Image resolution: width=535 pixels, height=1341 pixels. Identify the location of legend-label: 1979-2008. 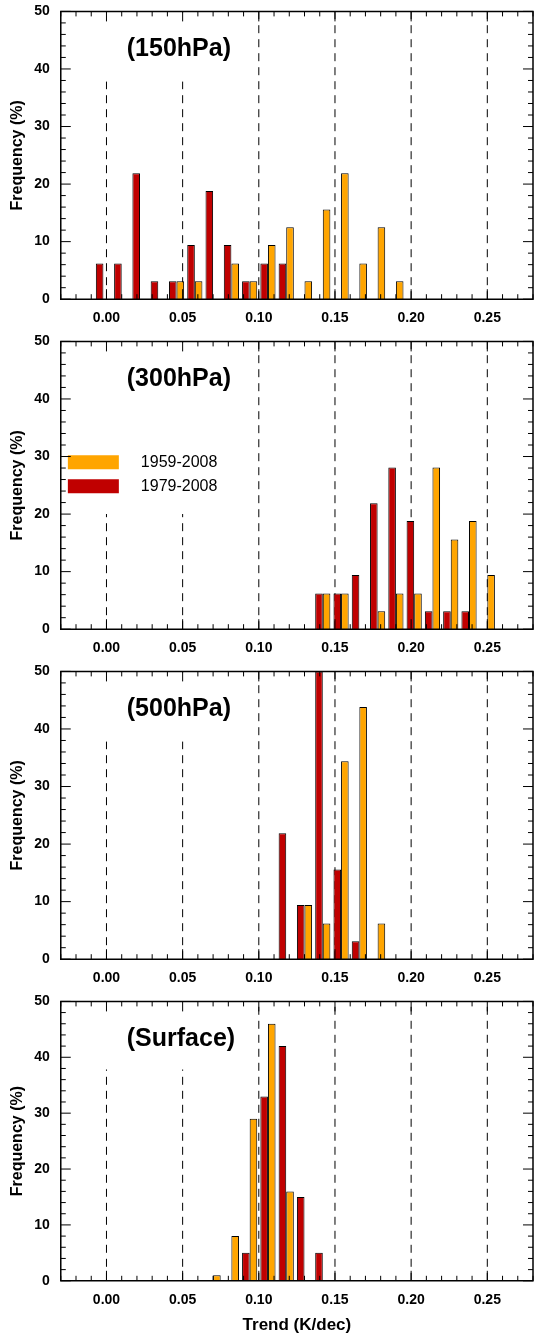
(179, 485).